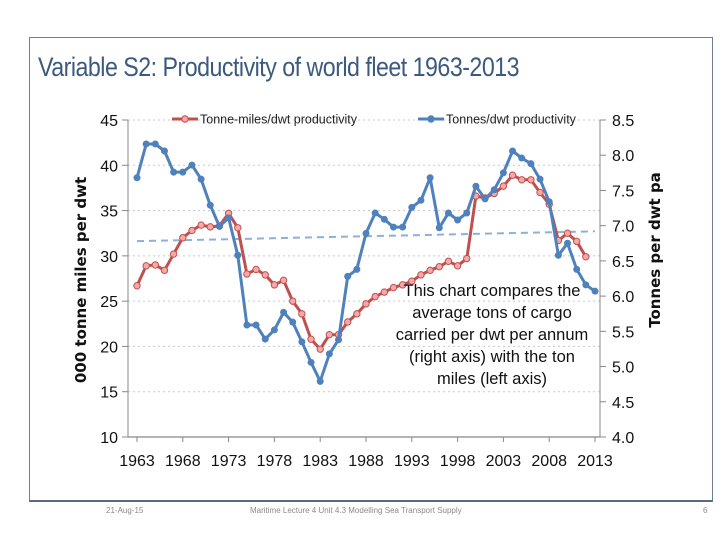 The image size is (720, 540). What do you see at coordinates (623, 262) in the screenshot?
I see `y-tick-label-right: 6.5` at bounding box center [623, 262].